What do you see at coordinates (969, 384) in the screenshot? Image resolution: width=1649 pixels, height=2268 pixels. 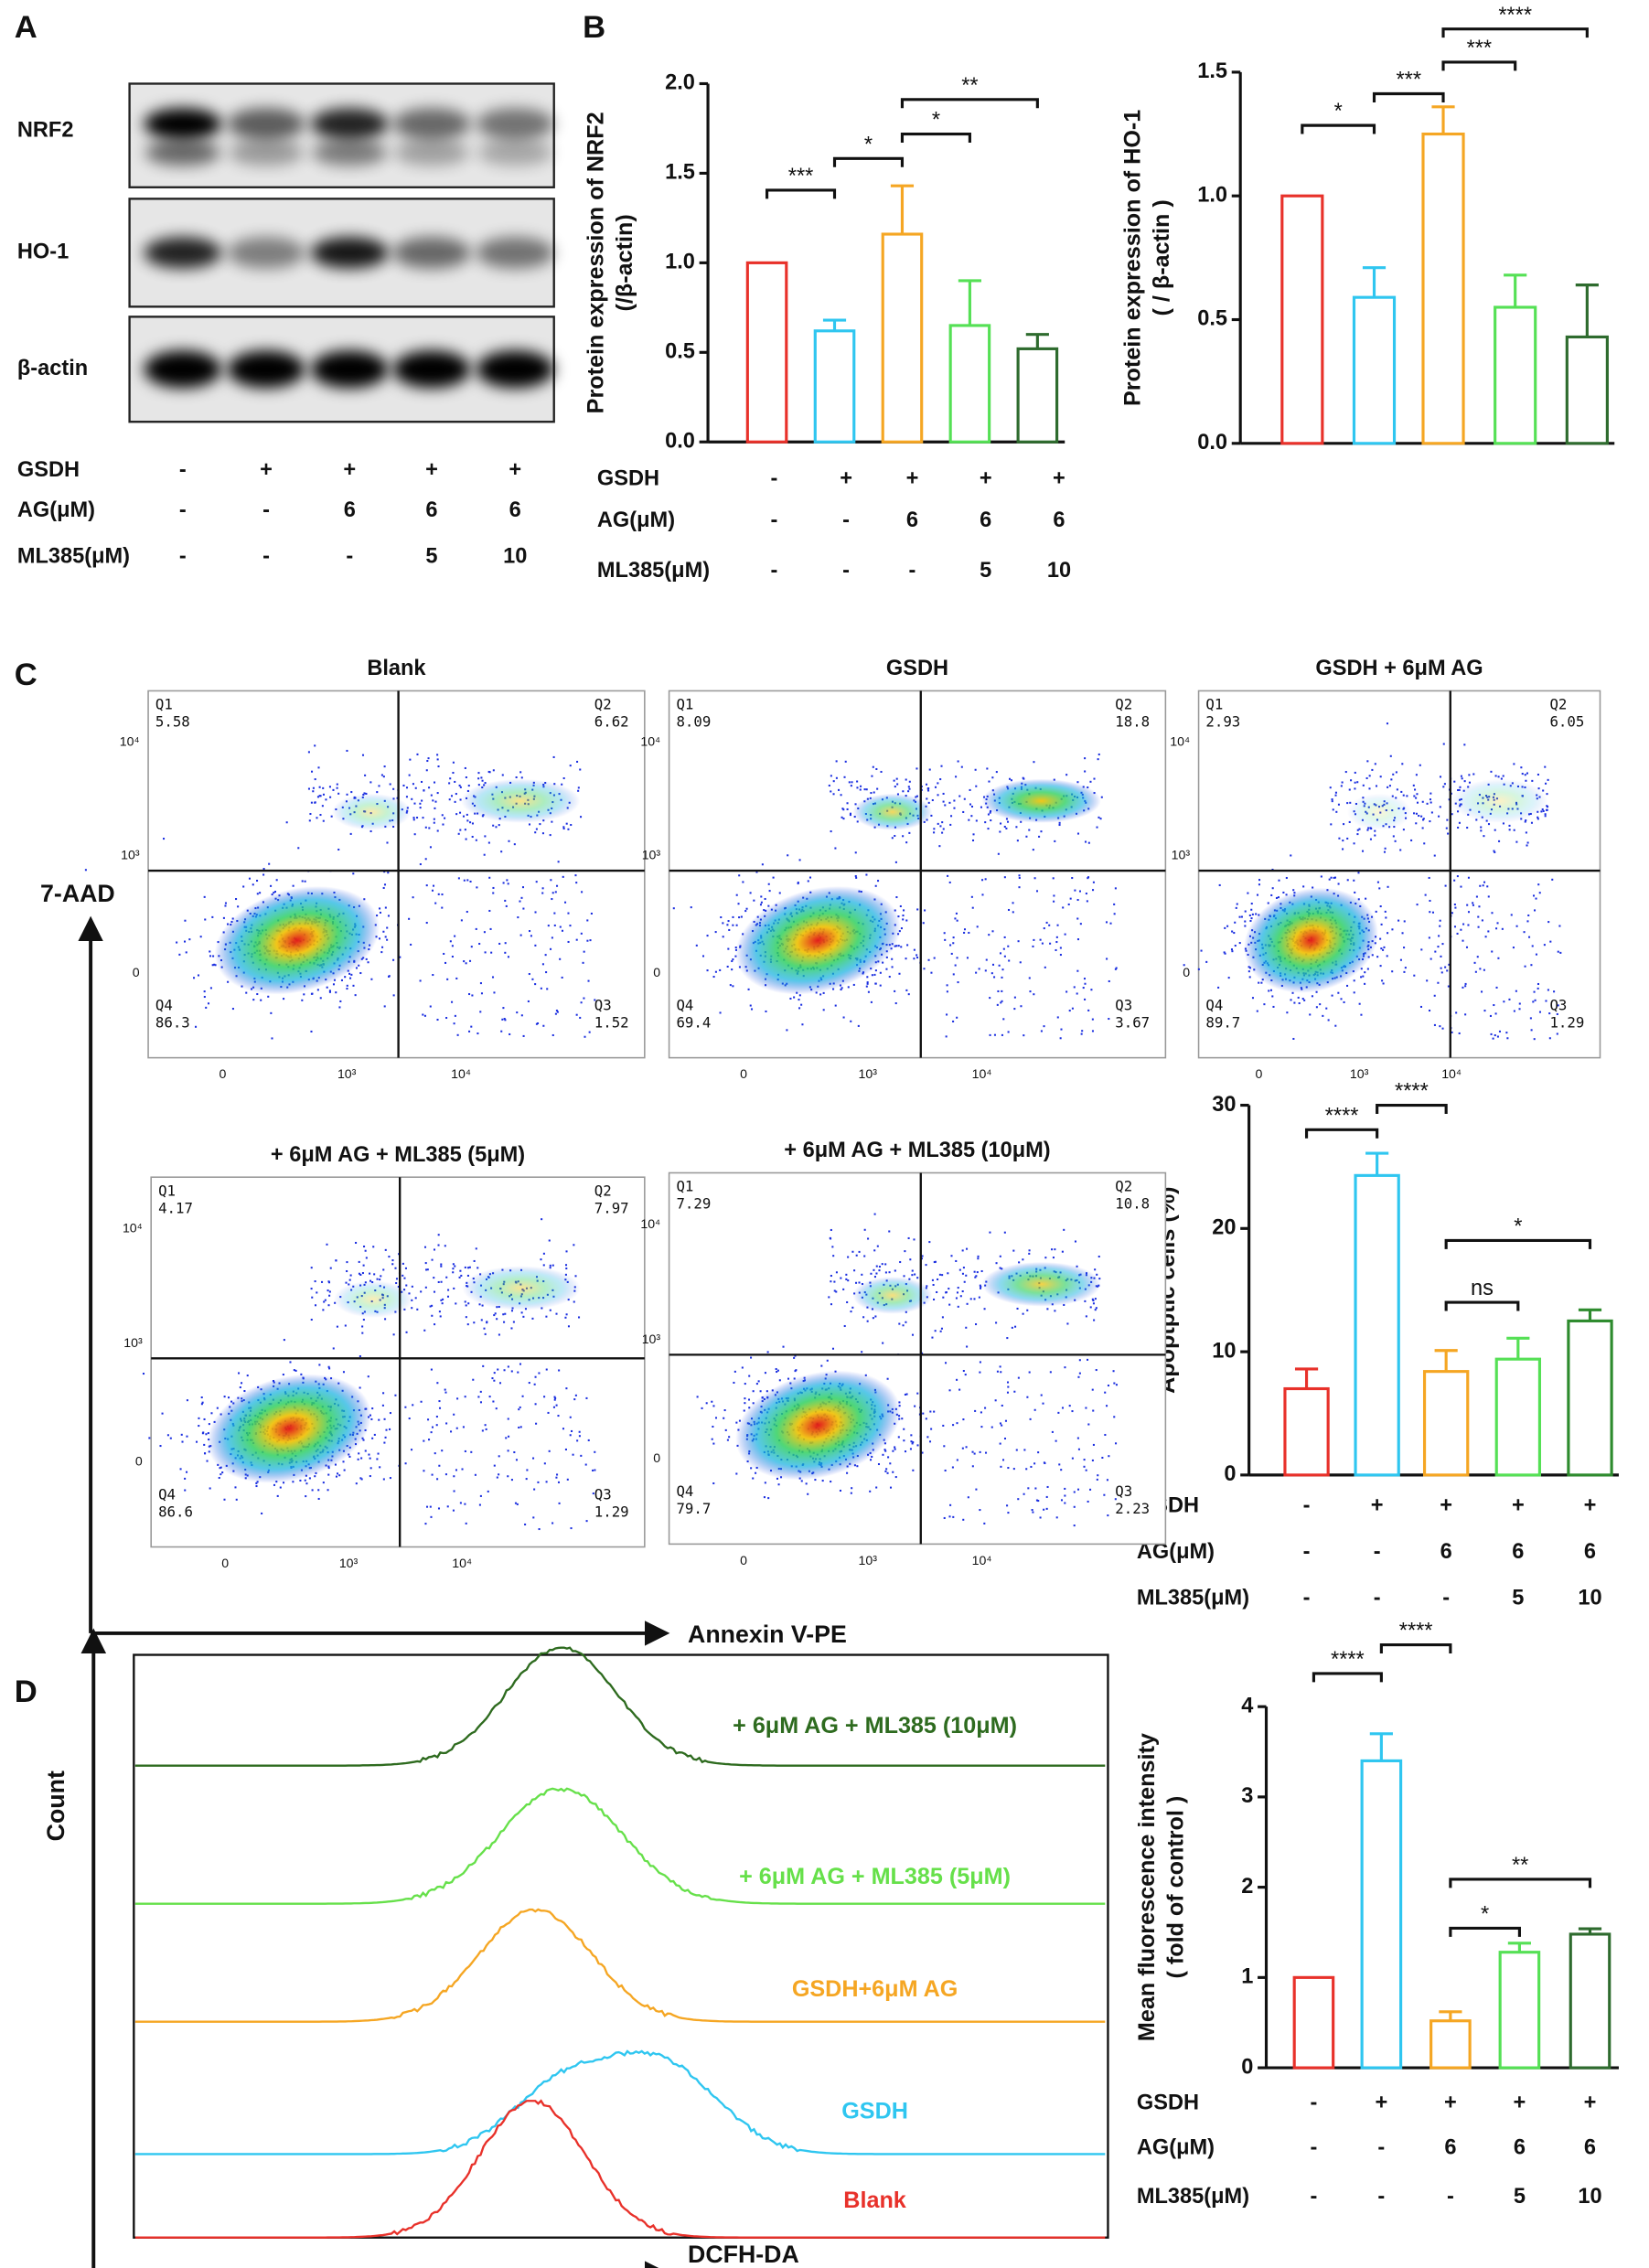 I see `bar` at bounding box center [969, 384].